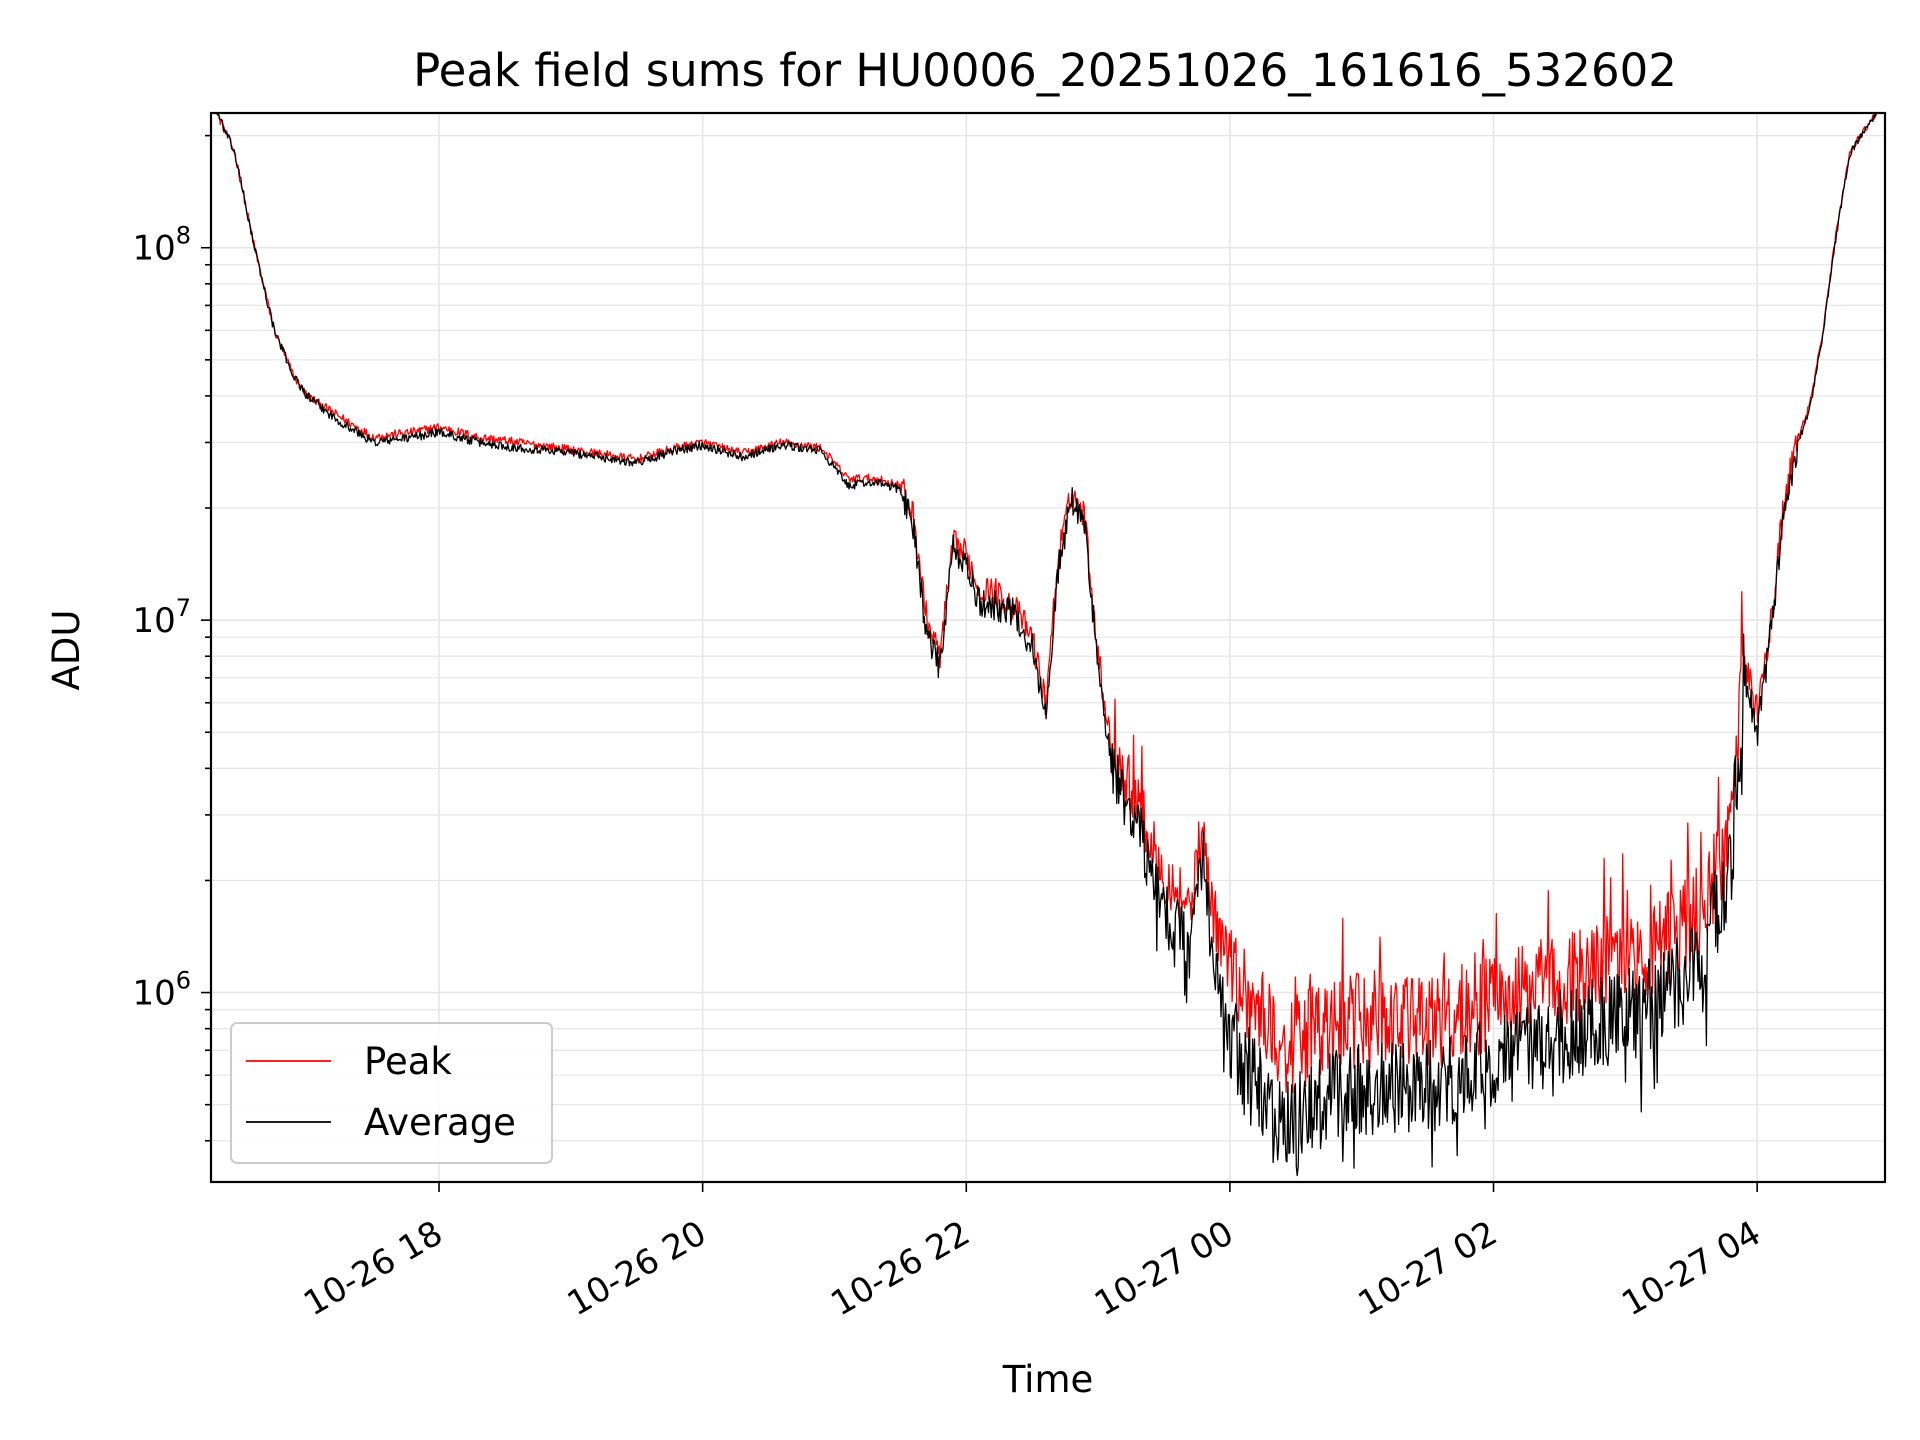 The height and width of the screenshot is (1440, 1920). Describe the element at coordinates (440, 1122) in the screenshot. I see `legend-label-average: Average` at that location.